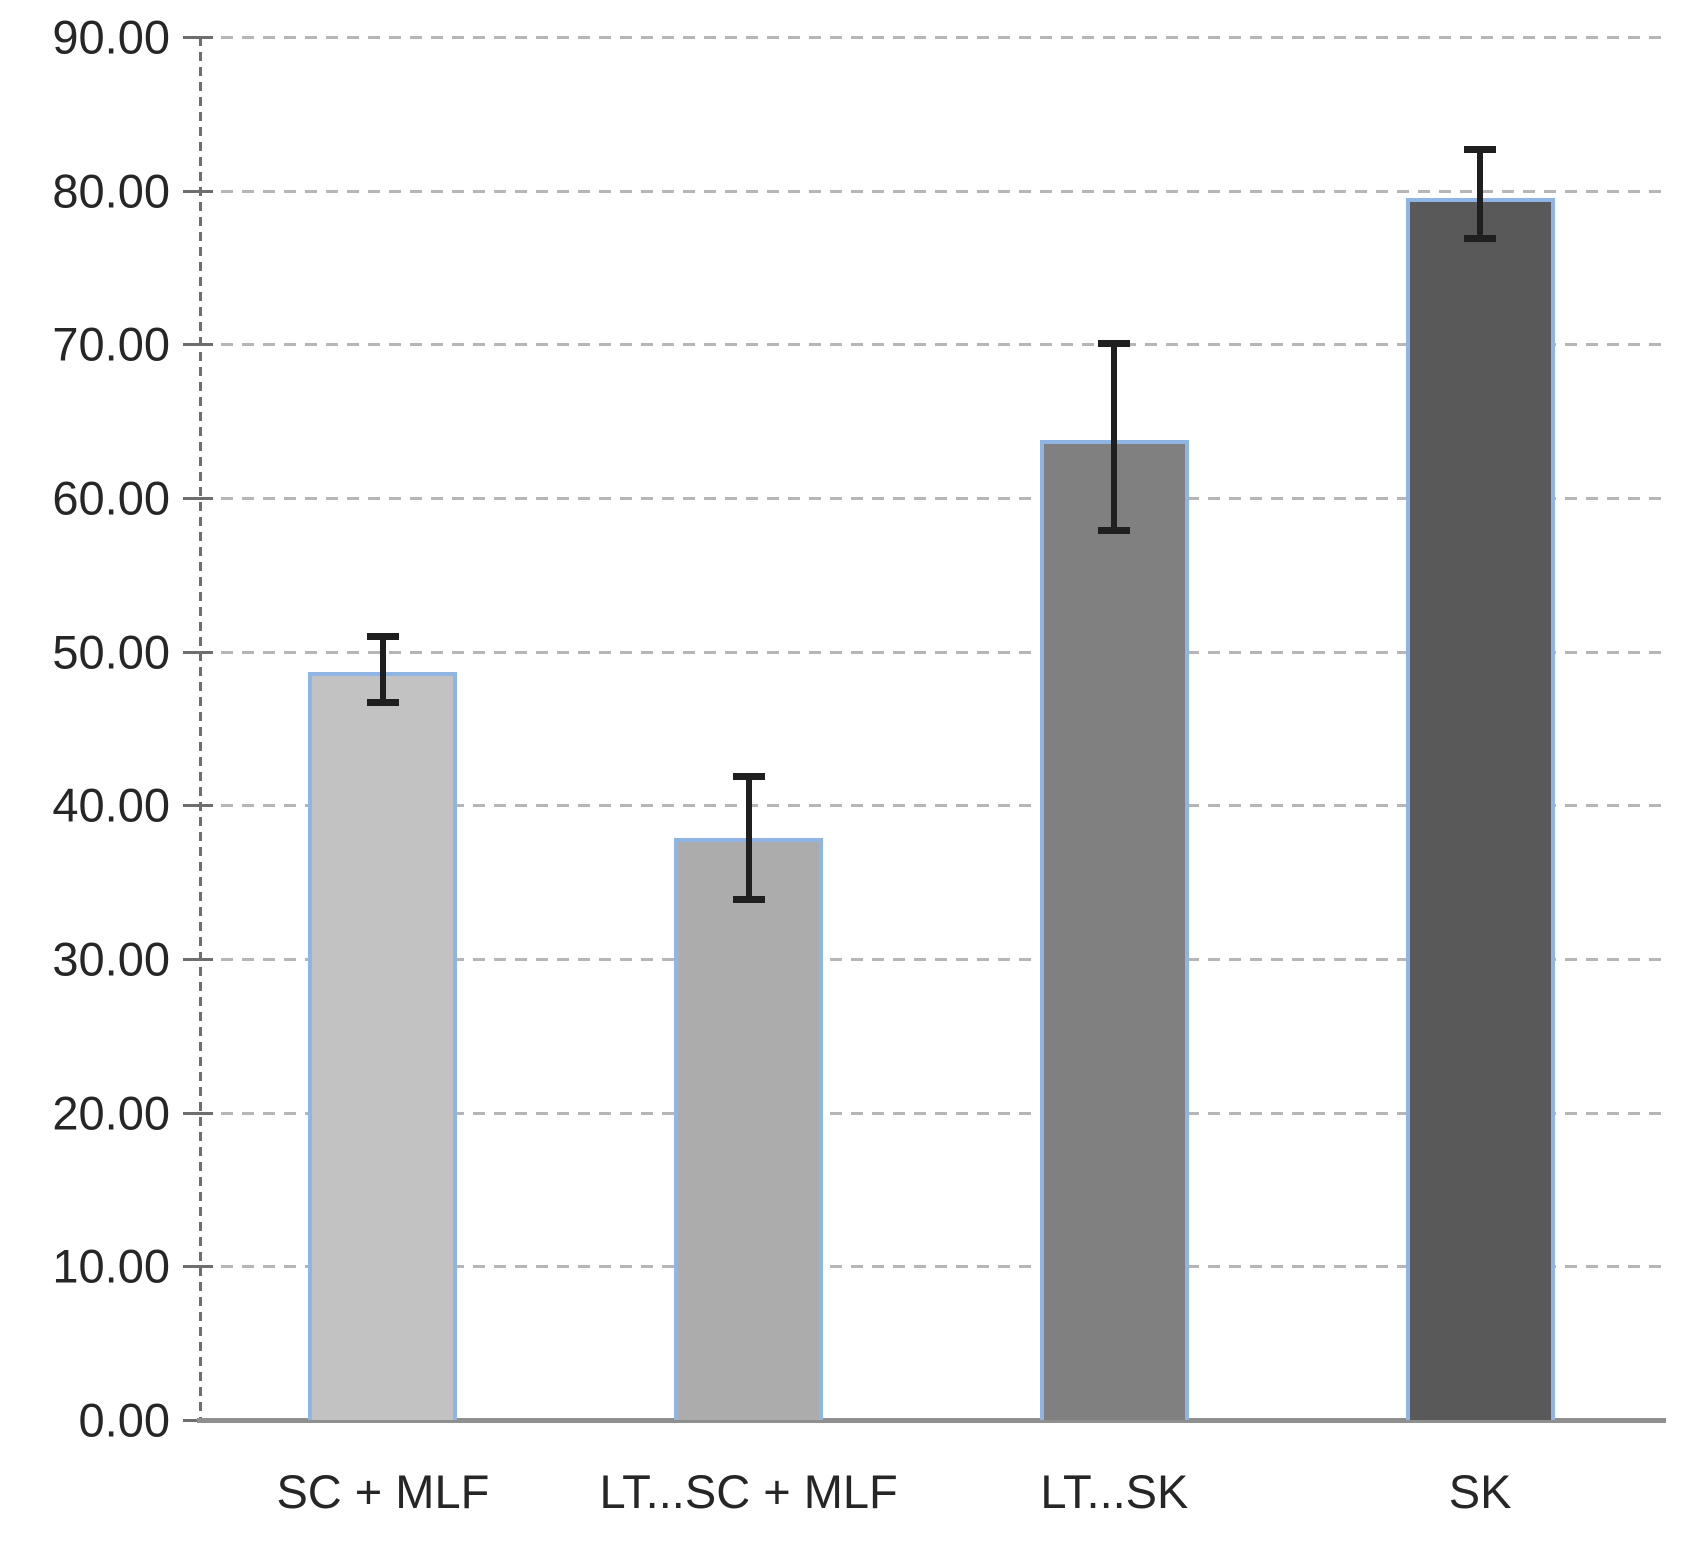 This screenshot has width=1697, height=1541. What do you see at coordinates (200, 728) in the screenshot?
I see `y-axis-line` at bounding box center [200, 728].